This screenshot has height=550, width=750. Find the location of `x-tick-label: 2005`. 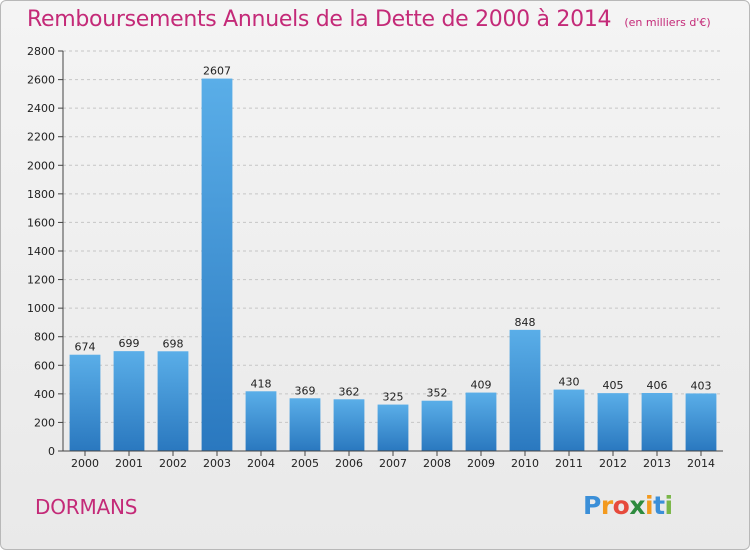

x-tick-label: 2005 is located at coordinates (305, 463).